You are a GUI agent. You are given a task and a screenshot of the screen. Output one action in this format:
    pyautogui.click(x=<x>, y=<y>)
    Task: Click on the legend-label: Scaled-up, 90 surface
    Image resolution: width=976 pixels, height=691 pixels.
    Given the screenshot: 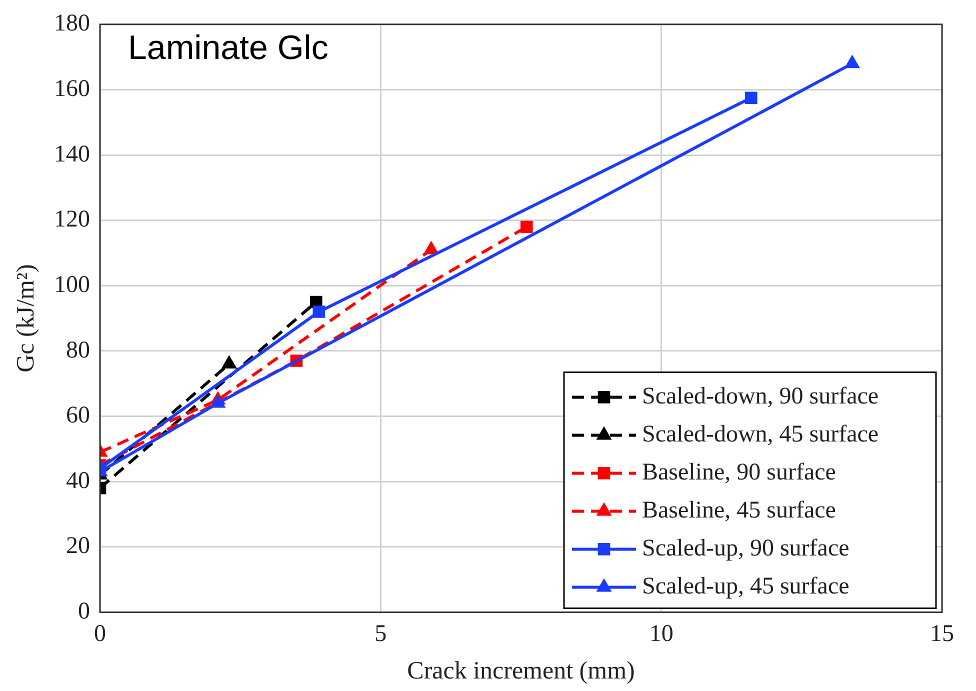 What is the action you would take?
    pyautogui.click(x=746, y=548)
    